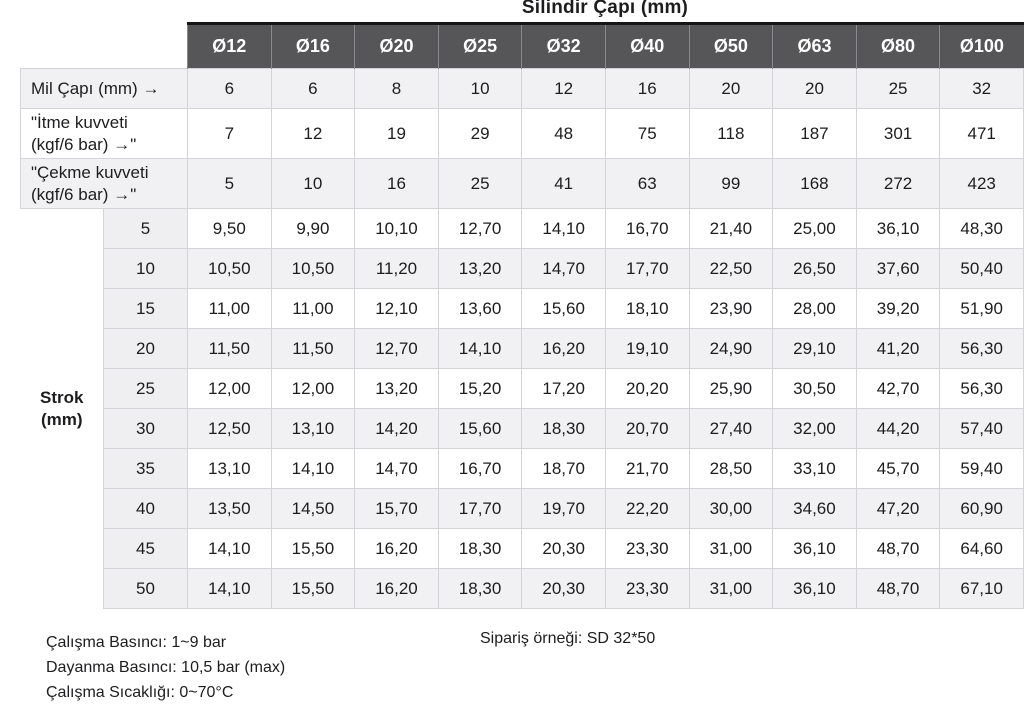  What do you see at coordinates (313, 308) in the screenshot?
I see `stroke-value-cell: 11,00` at bounding box center [313, 308].